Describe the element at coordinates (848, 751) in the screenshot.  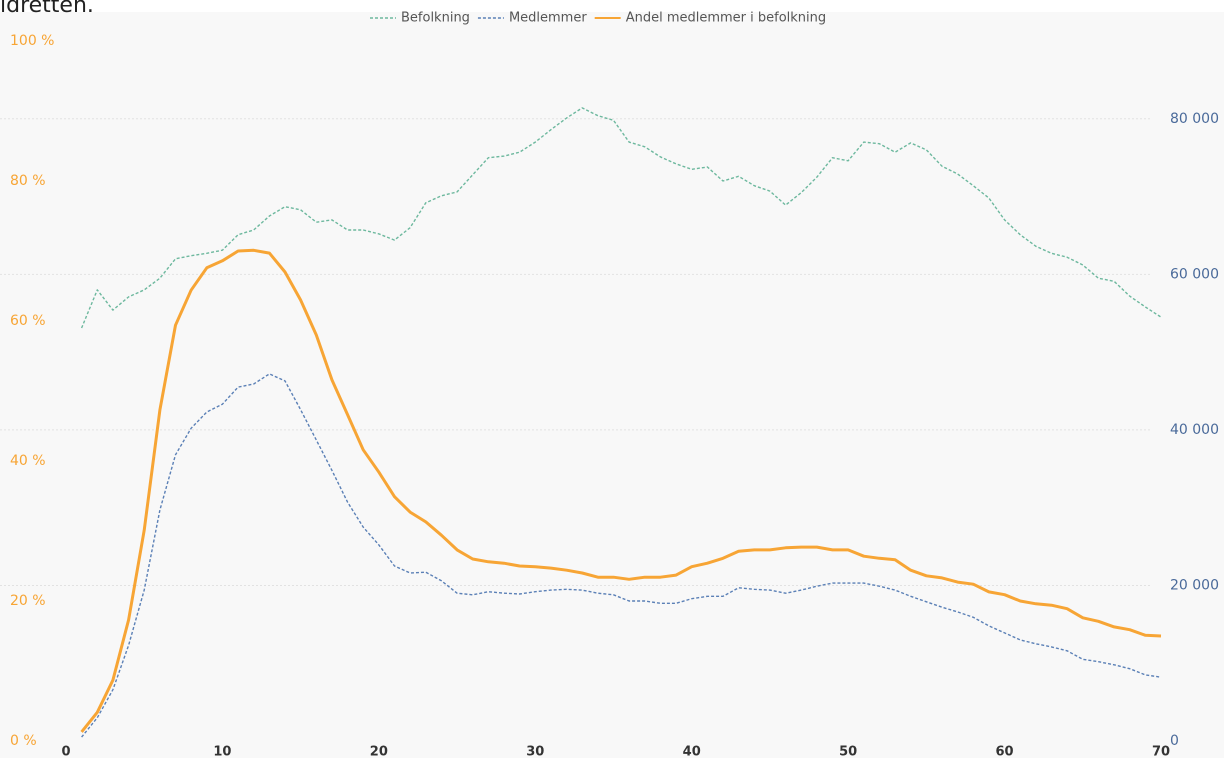
I see `x-tick-label: 50` at that location.